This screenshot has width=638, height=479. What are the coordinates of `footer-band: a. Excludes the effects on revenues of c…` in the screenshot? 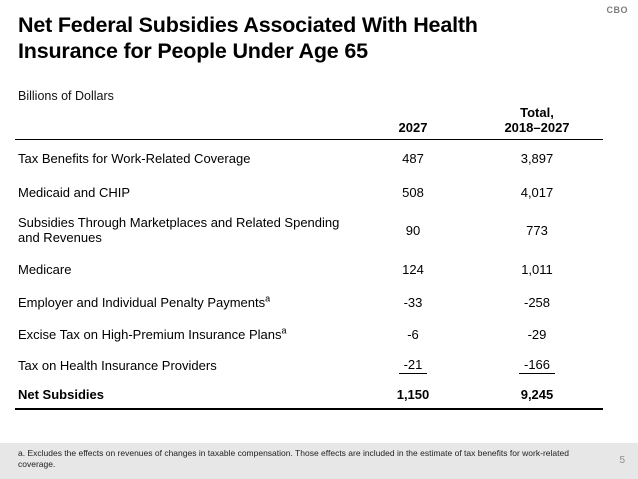 It's located at (319, 461).